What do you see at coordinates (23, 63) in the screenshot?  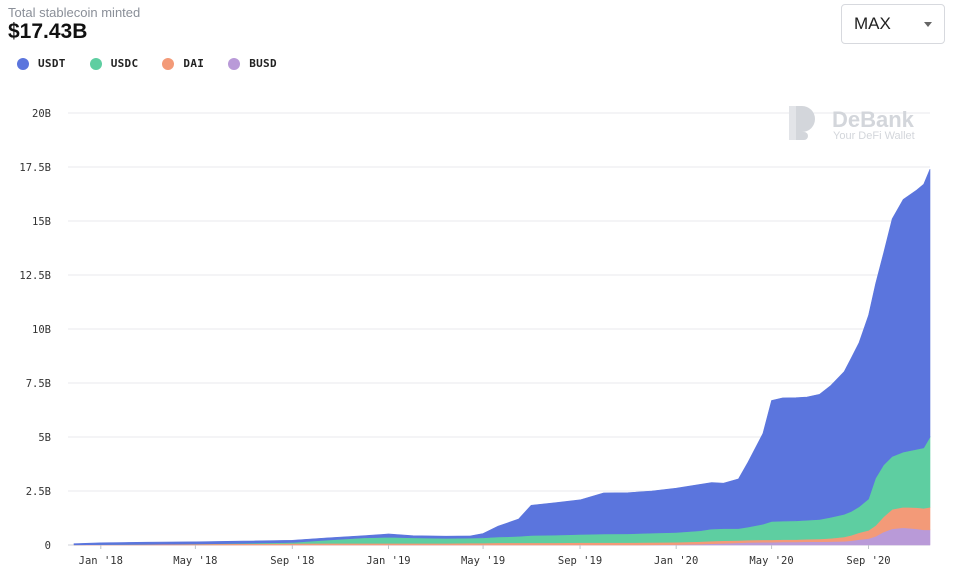 I see `legend-dot-usdt` at bounding box center [23, 63].